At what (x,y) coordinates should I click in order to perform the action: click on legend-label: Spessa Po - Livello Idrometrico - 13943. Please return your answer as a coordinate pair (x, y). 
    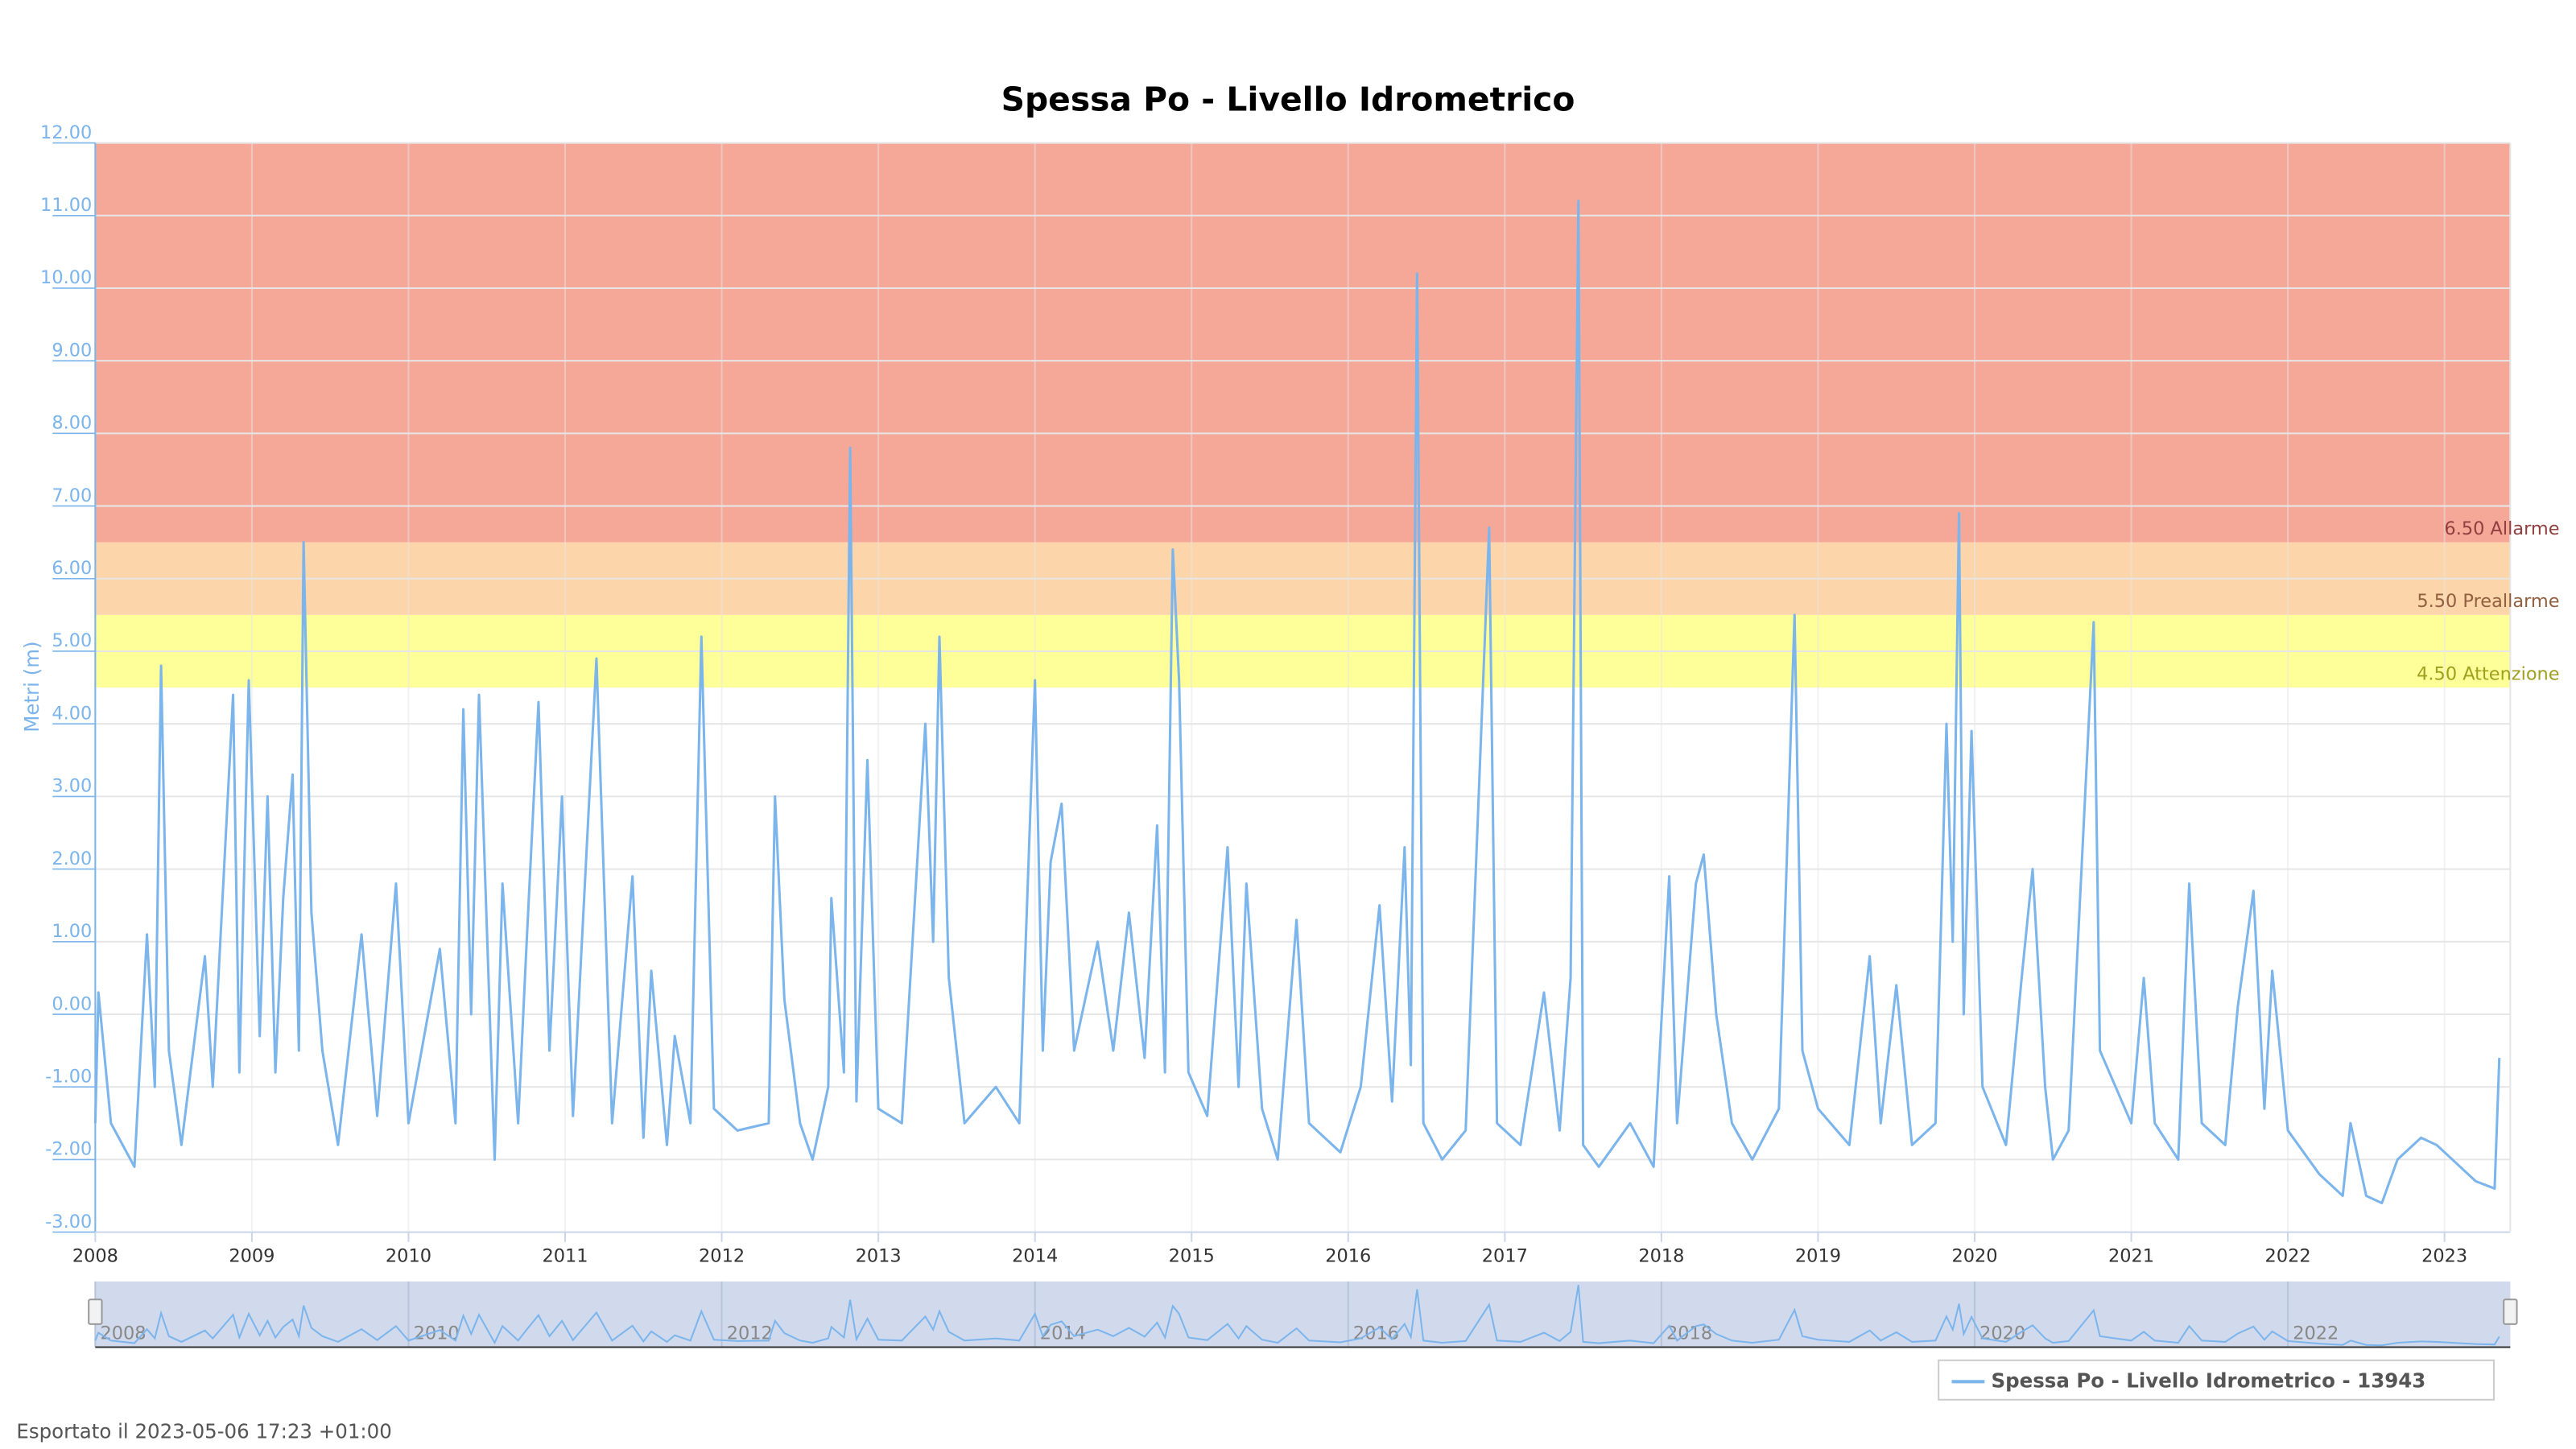
    Looking at the image, I should click on (2208, 1380).